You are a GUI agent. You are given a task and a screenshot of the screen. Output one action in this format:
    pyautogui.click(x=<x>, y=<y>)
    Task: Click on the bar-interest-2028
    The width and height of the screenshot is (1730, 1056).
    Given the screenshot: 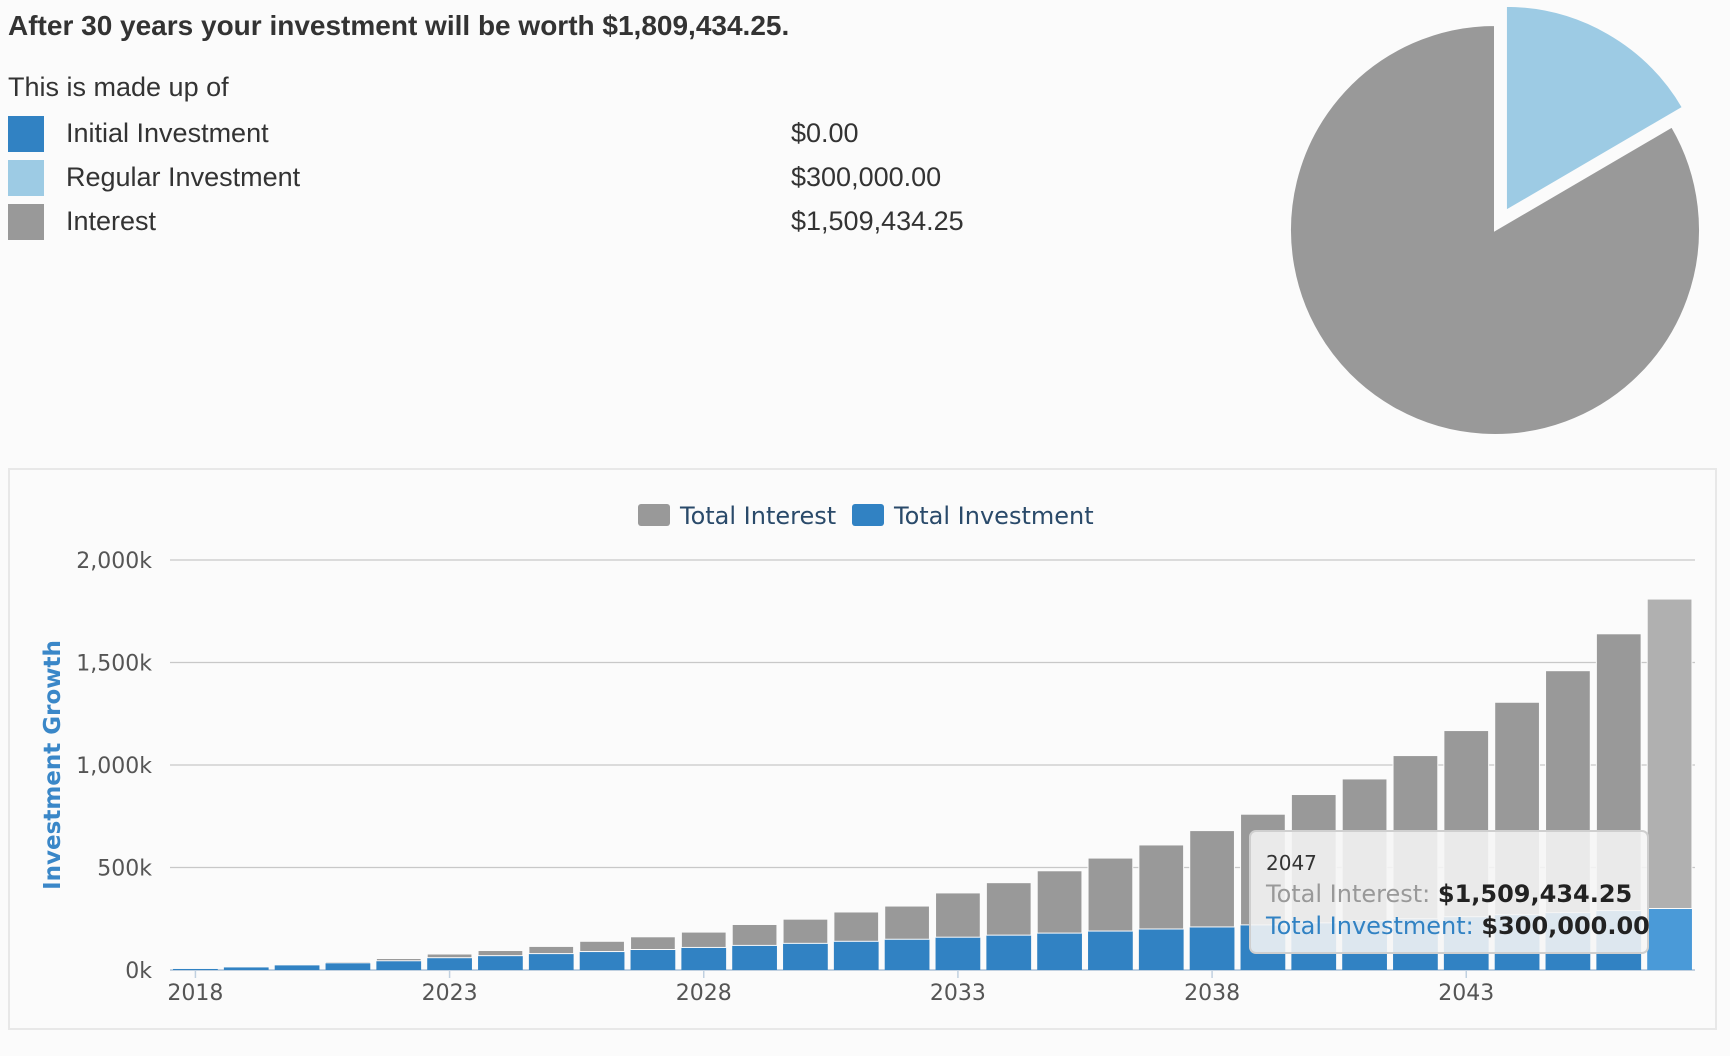 What is the action you would take?
    pyautogui.click(x=703, y=939)
    